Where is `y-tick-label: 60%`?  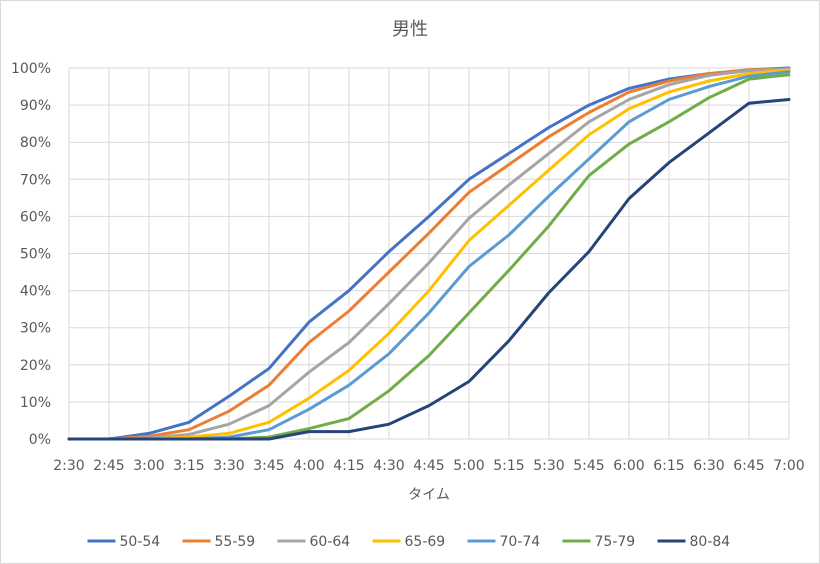 y-tick-label: 60% is located at coordinates (35, 217).